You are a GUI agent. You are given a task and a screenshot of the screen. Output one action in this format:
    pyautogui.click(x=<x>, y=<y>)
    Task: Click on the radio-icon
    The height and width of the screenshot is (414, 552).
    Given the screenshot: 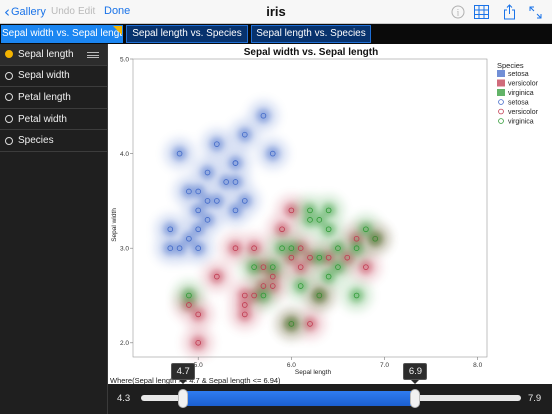 What is the action you would take?
    pyautogui.click(x=9, y=97)
    